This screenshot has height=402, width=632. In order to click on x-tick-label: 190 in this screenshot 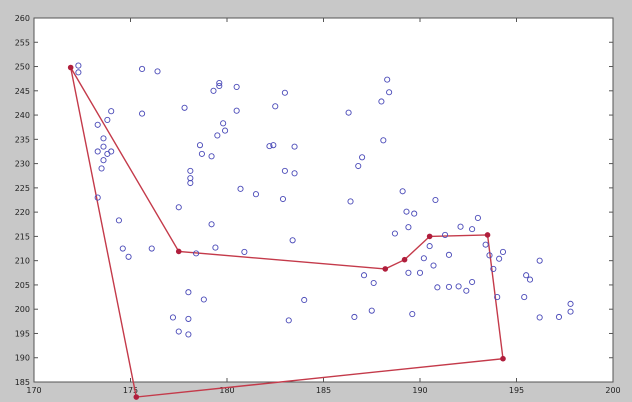, I will do `click(419, 390)`.